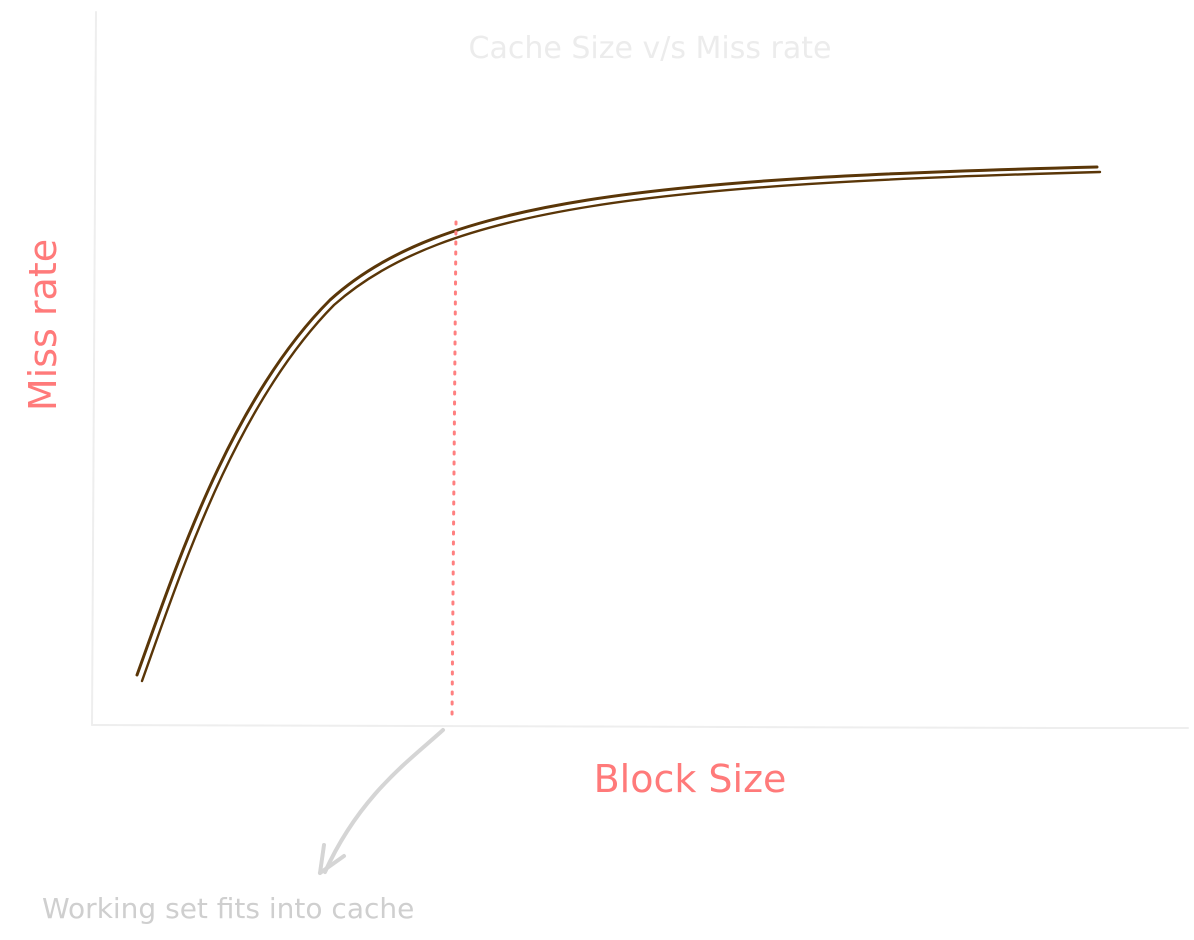  Describe the element at coordinates (43, 325) in the screenshot. I see `y-axis-label: Miss rate` at that location.